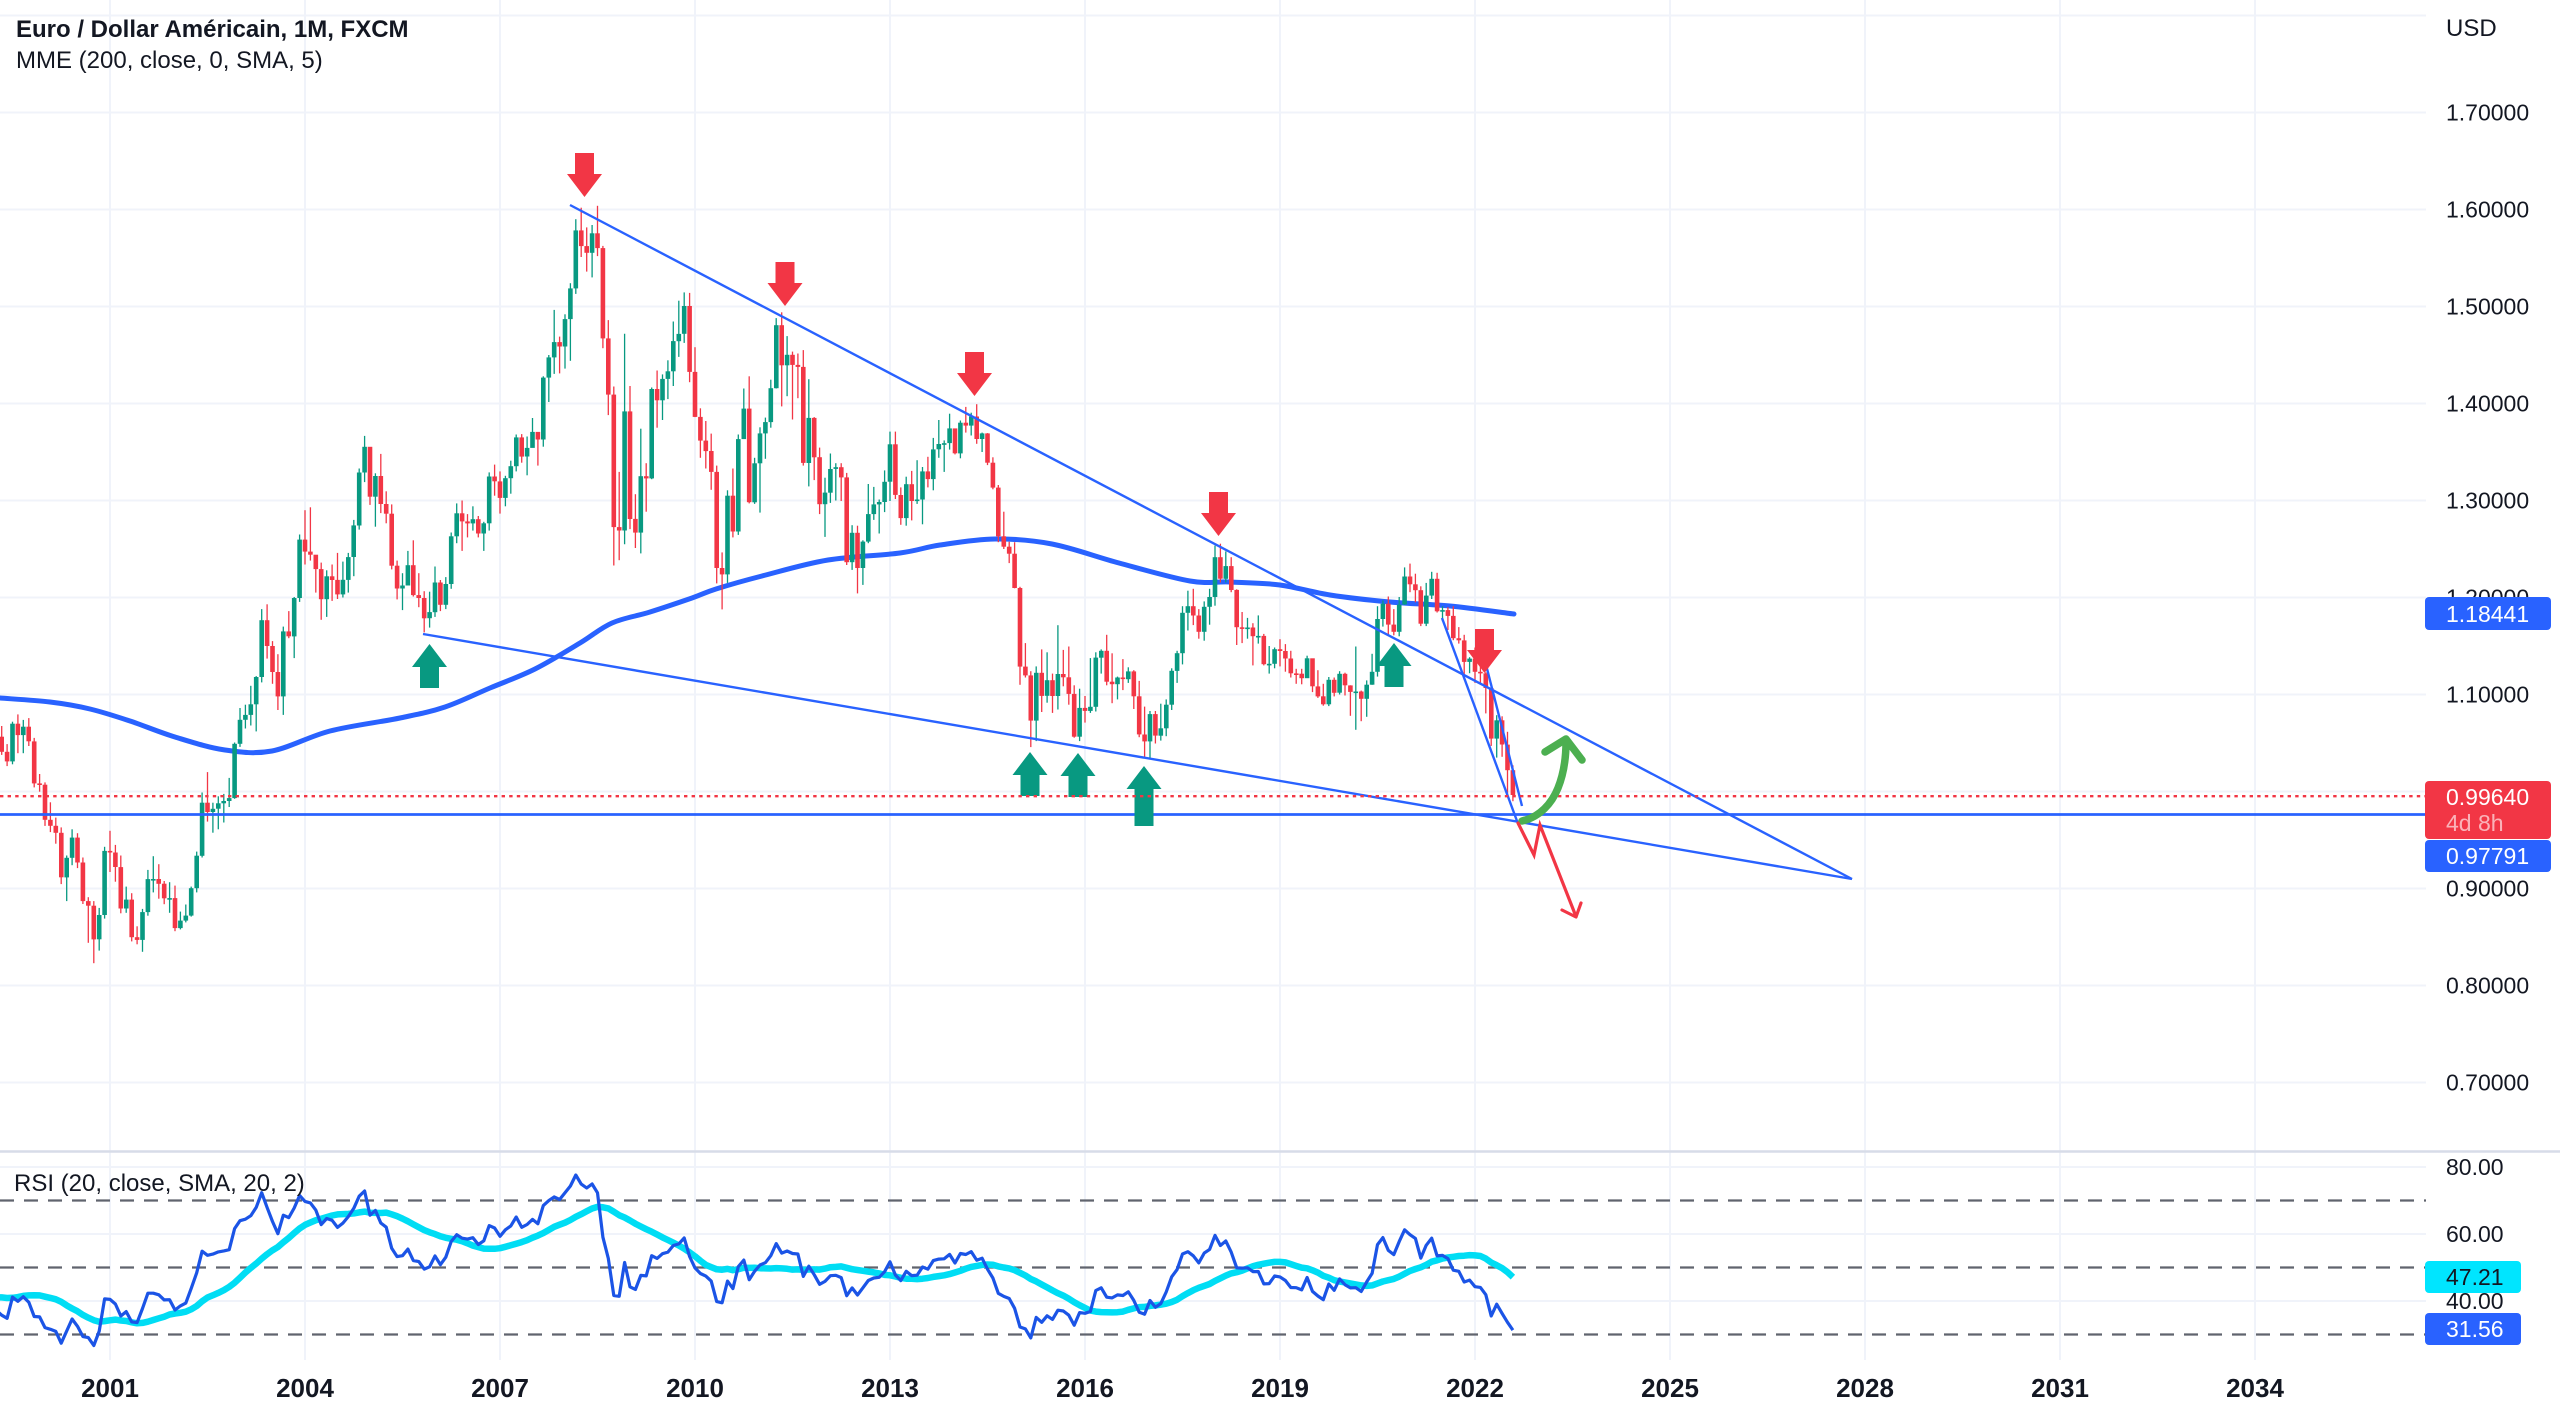 This screenshot has width=2560, height=1414. Describe the element at coordinates (212, 29) in the screenshot. I see `svg-text:Euro / Dollar Américain, 1M, F: Euro / Dollar Américain, 1M, FXCM` at that location.